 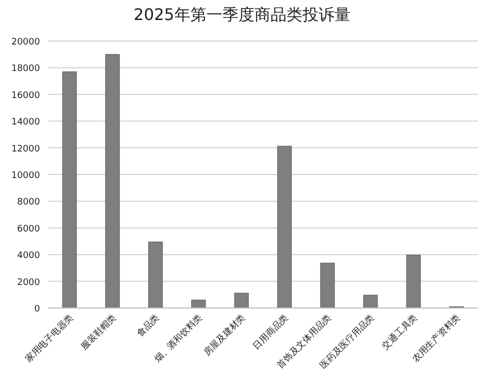 I want to click on y-tick-label: 20000, so click(x=25, y=43).